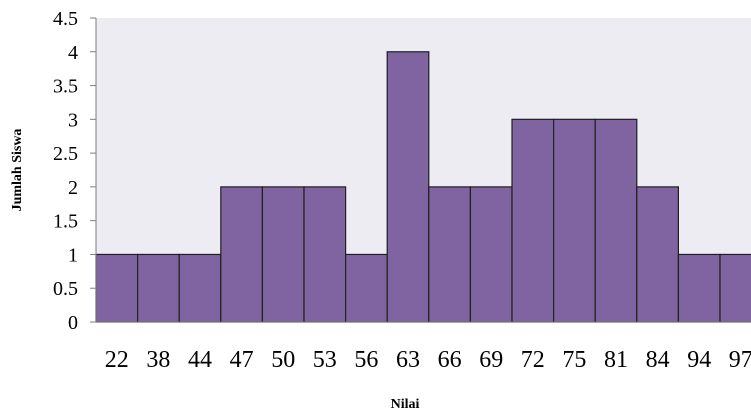 The height and width of the screenshot is (419, 751). Describe the element at coordinates (73, 53) in the screenshot. I see `y-tick-label: 4` at that location.